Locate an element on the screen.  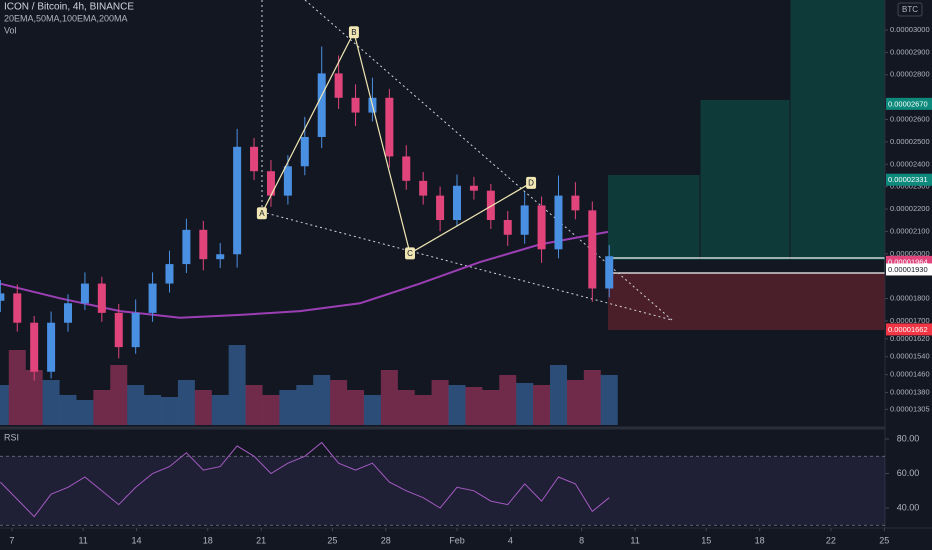
stop-box is located at coordinates (746, 301).